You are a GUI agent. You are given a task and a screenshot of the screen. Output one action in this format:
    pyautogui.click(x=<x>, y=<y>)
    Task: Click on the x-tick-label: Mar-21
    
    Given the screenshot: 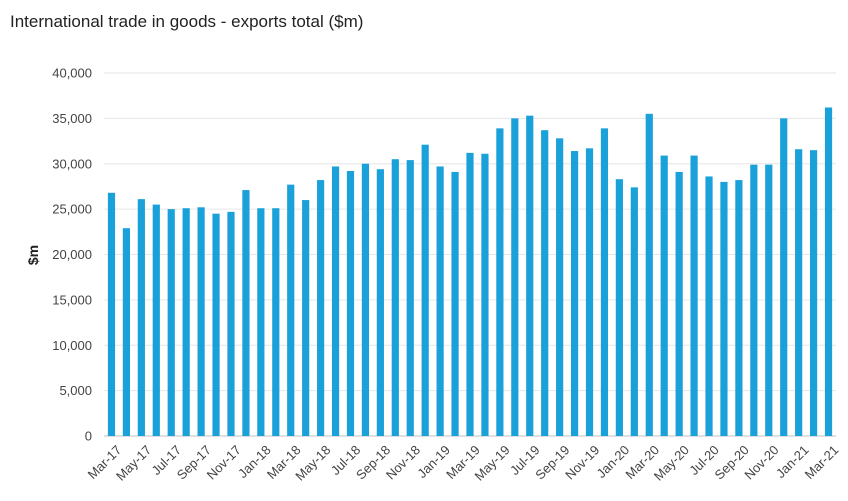 What is the action you would take?
    pyautogui.click(x=822, y=462)
    